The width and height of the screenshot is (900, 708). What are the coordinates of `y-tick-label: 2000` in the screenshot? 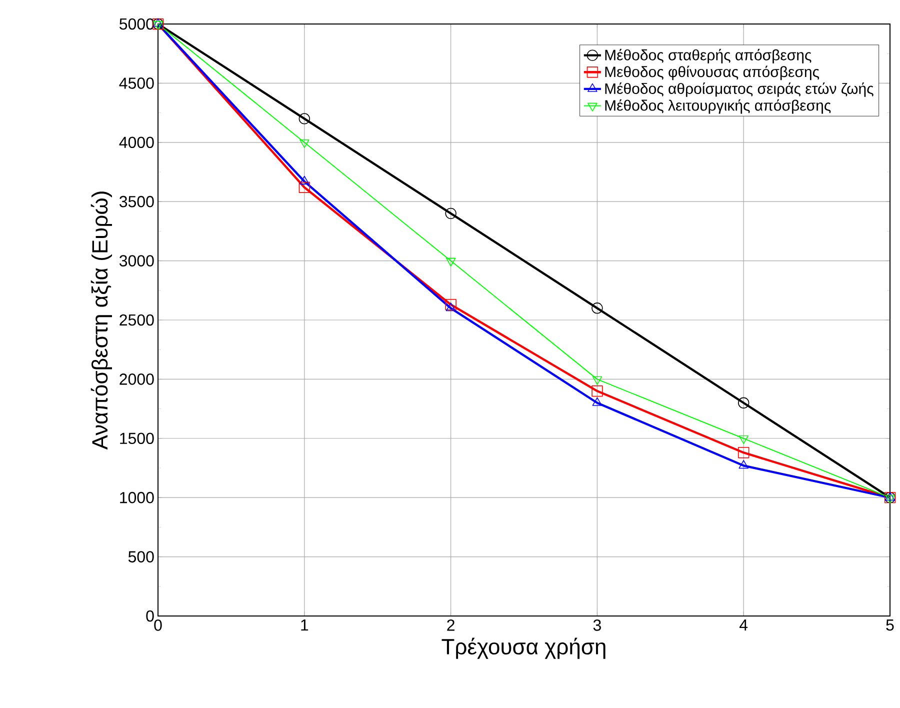 It's located at (137, 379).